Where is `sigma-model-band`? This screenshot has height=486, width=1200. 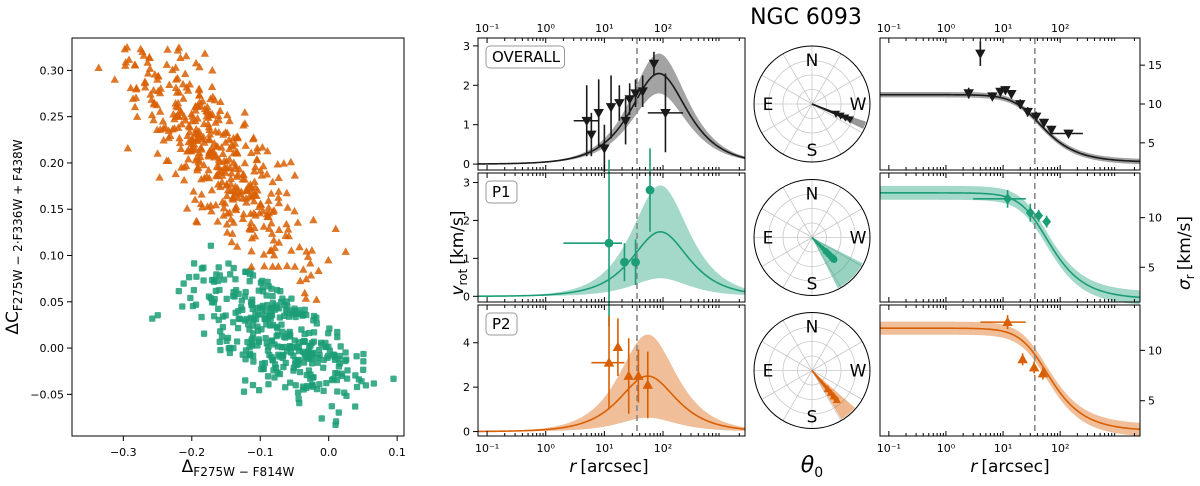
sigma-model-band is located at coordinates (1010, 128).